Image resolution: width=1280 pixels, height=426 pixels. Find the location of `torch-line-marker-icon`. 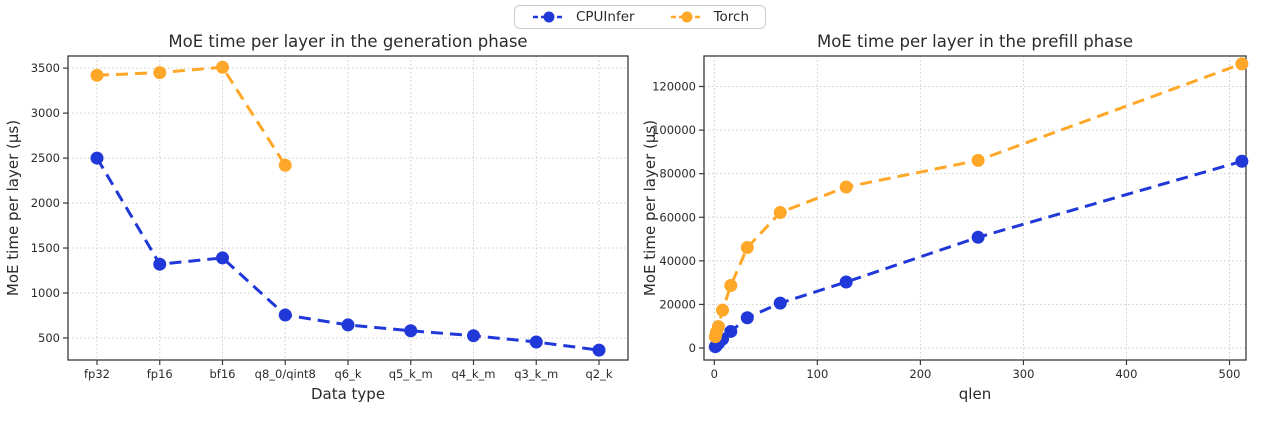

torch-line-marker-icon is located at coordinates (686, 17).